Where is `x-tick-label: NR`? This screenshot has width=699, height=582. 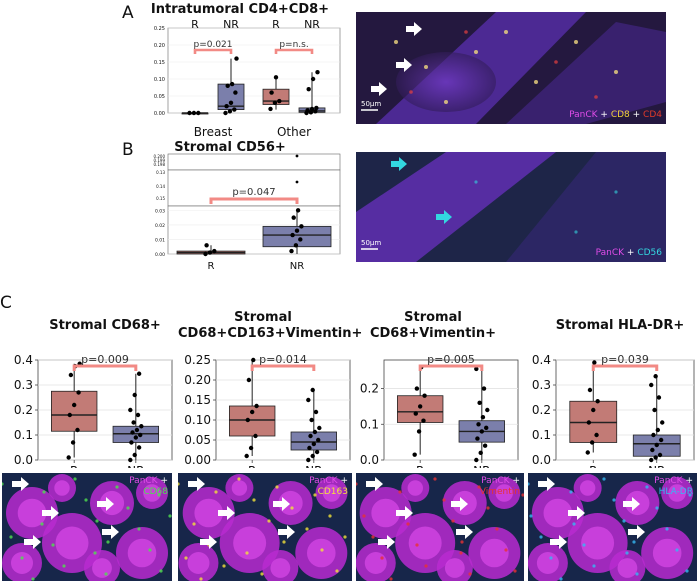
x-tick-label: NR is located at coordinates (481, 466).